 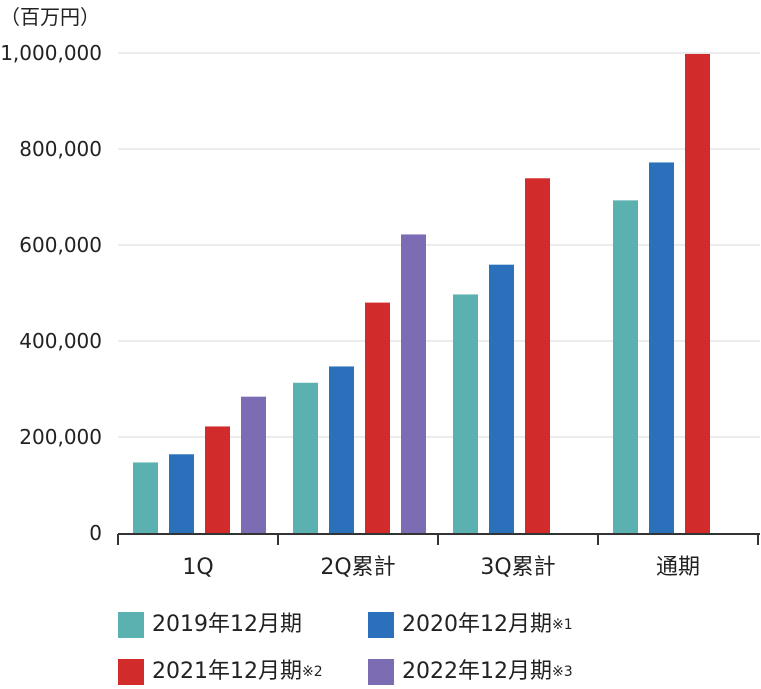 What do you see at coordinates (51, 293) in the screenshot?
I see `y-axis-ticks: 0 200,000 400,000 600,000 800,000 1,000,000` at bounding box center [51, 293].